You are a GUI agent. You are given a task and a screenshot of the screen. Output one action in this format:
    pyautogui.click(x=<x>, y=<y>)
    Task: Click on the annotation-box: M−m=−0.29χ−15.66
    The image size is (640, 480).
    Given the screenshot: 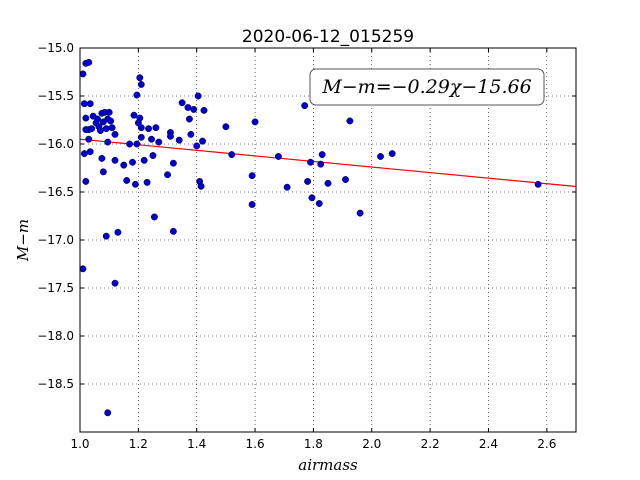 What is the action you would take?
    pyautogui.click(x=427, y=87)
    